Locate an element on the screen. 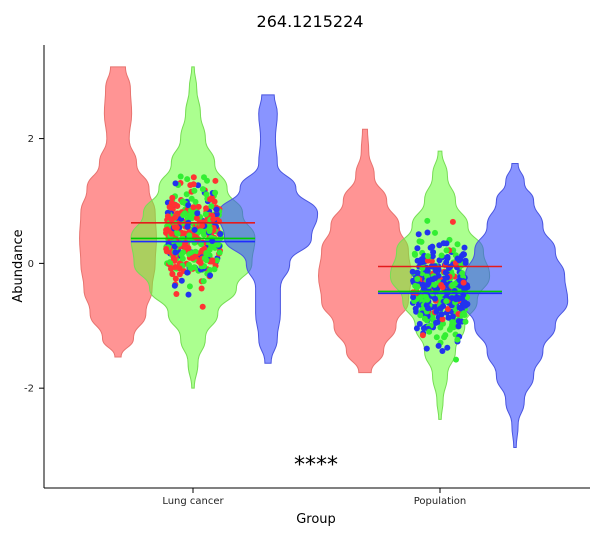  significance-label: **** is located at coordinates (316, 465).